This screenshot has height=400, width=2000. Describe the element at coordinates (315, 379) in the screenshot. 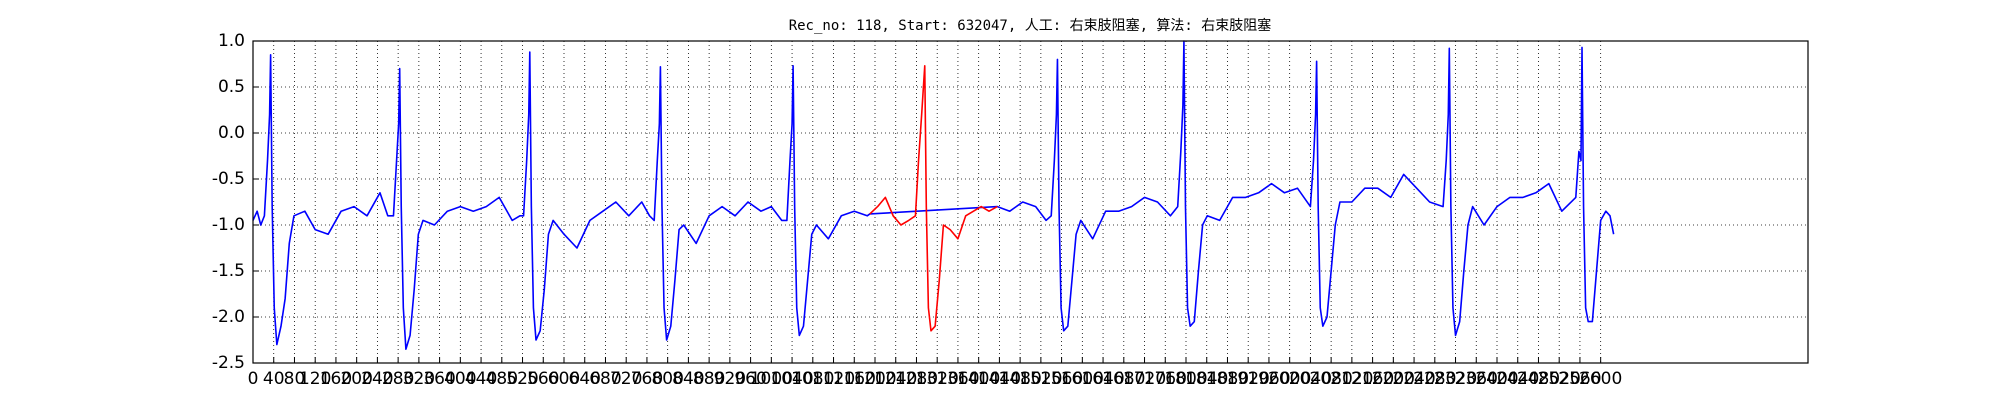

I see `x-tick-label: 120` at that location.